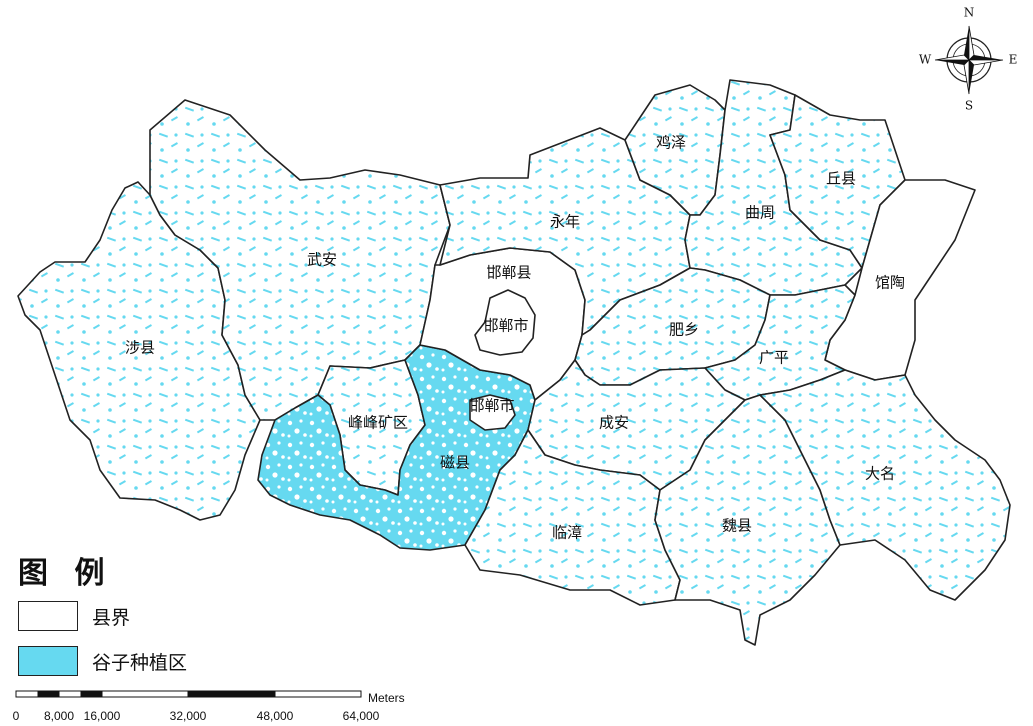 The width and height of the screenshot is (1033, 726). What do you see at coordinates (885, 485) in the screenshot?
I see `county-daming` at bounding box center [885, 485].